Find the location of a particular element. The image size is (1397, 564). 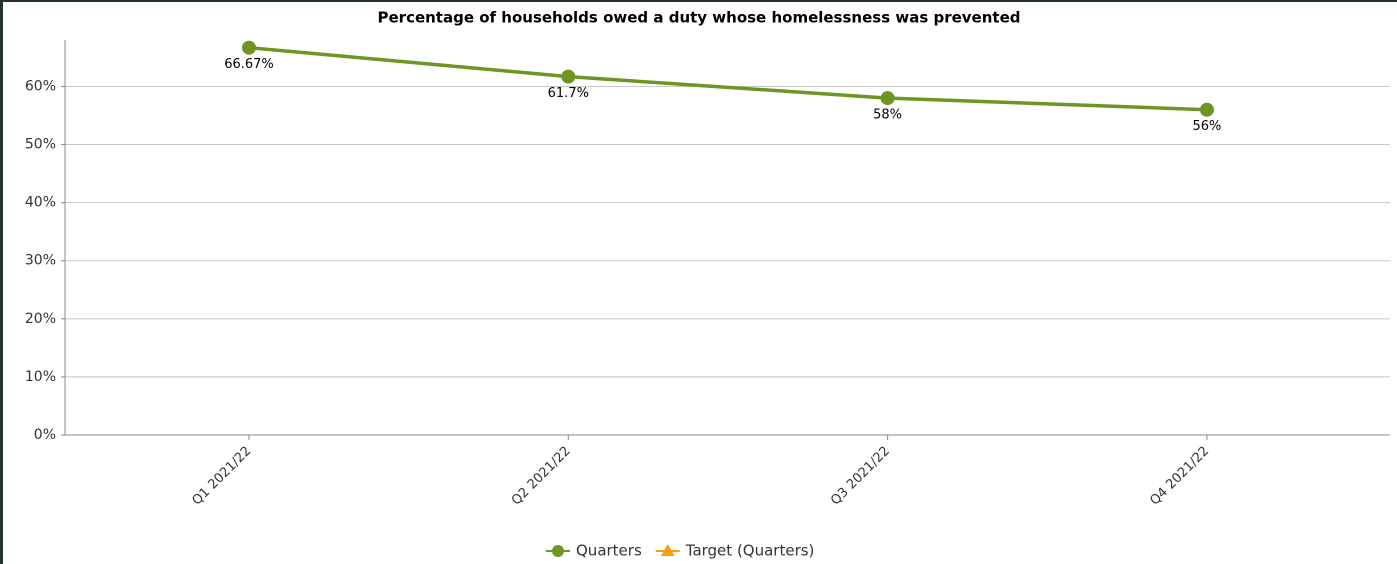

legend-label: Target (Quarters) is located at coordinates (750, 551).